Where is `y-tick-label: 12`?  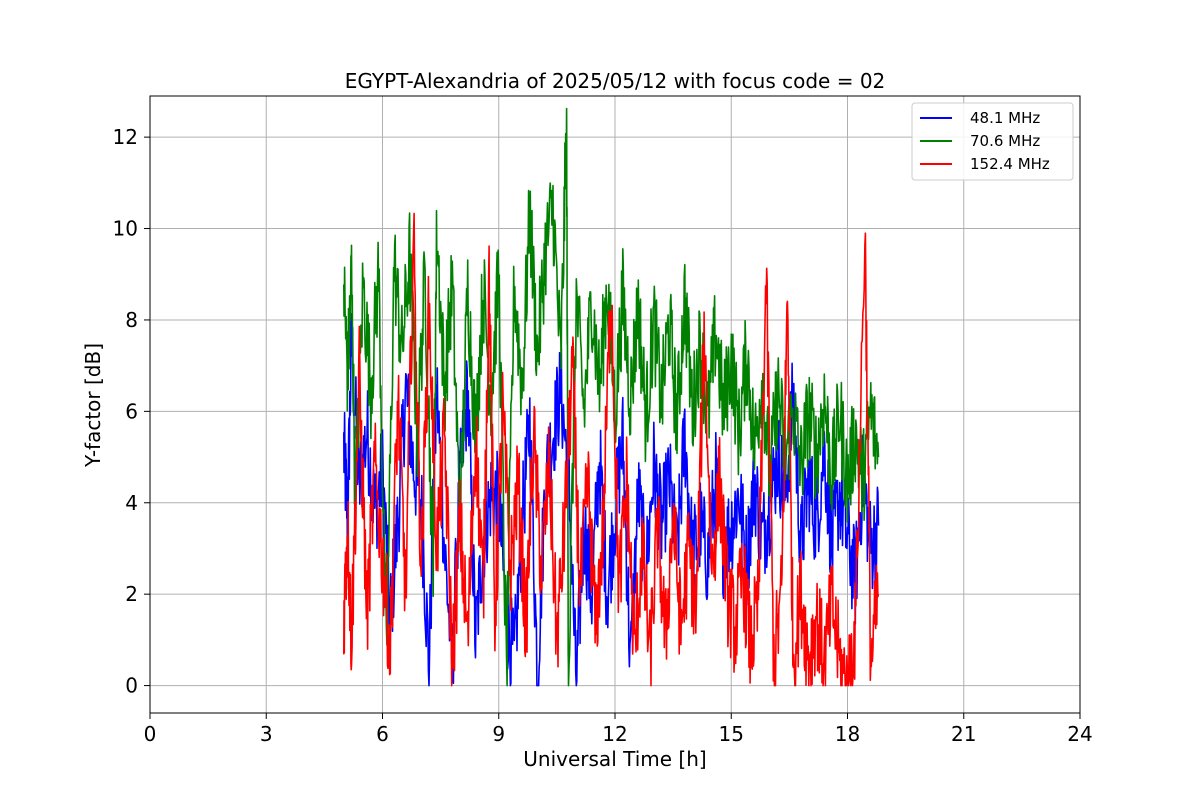
y-tick-label: 12 is located at coordinates (125, 137).